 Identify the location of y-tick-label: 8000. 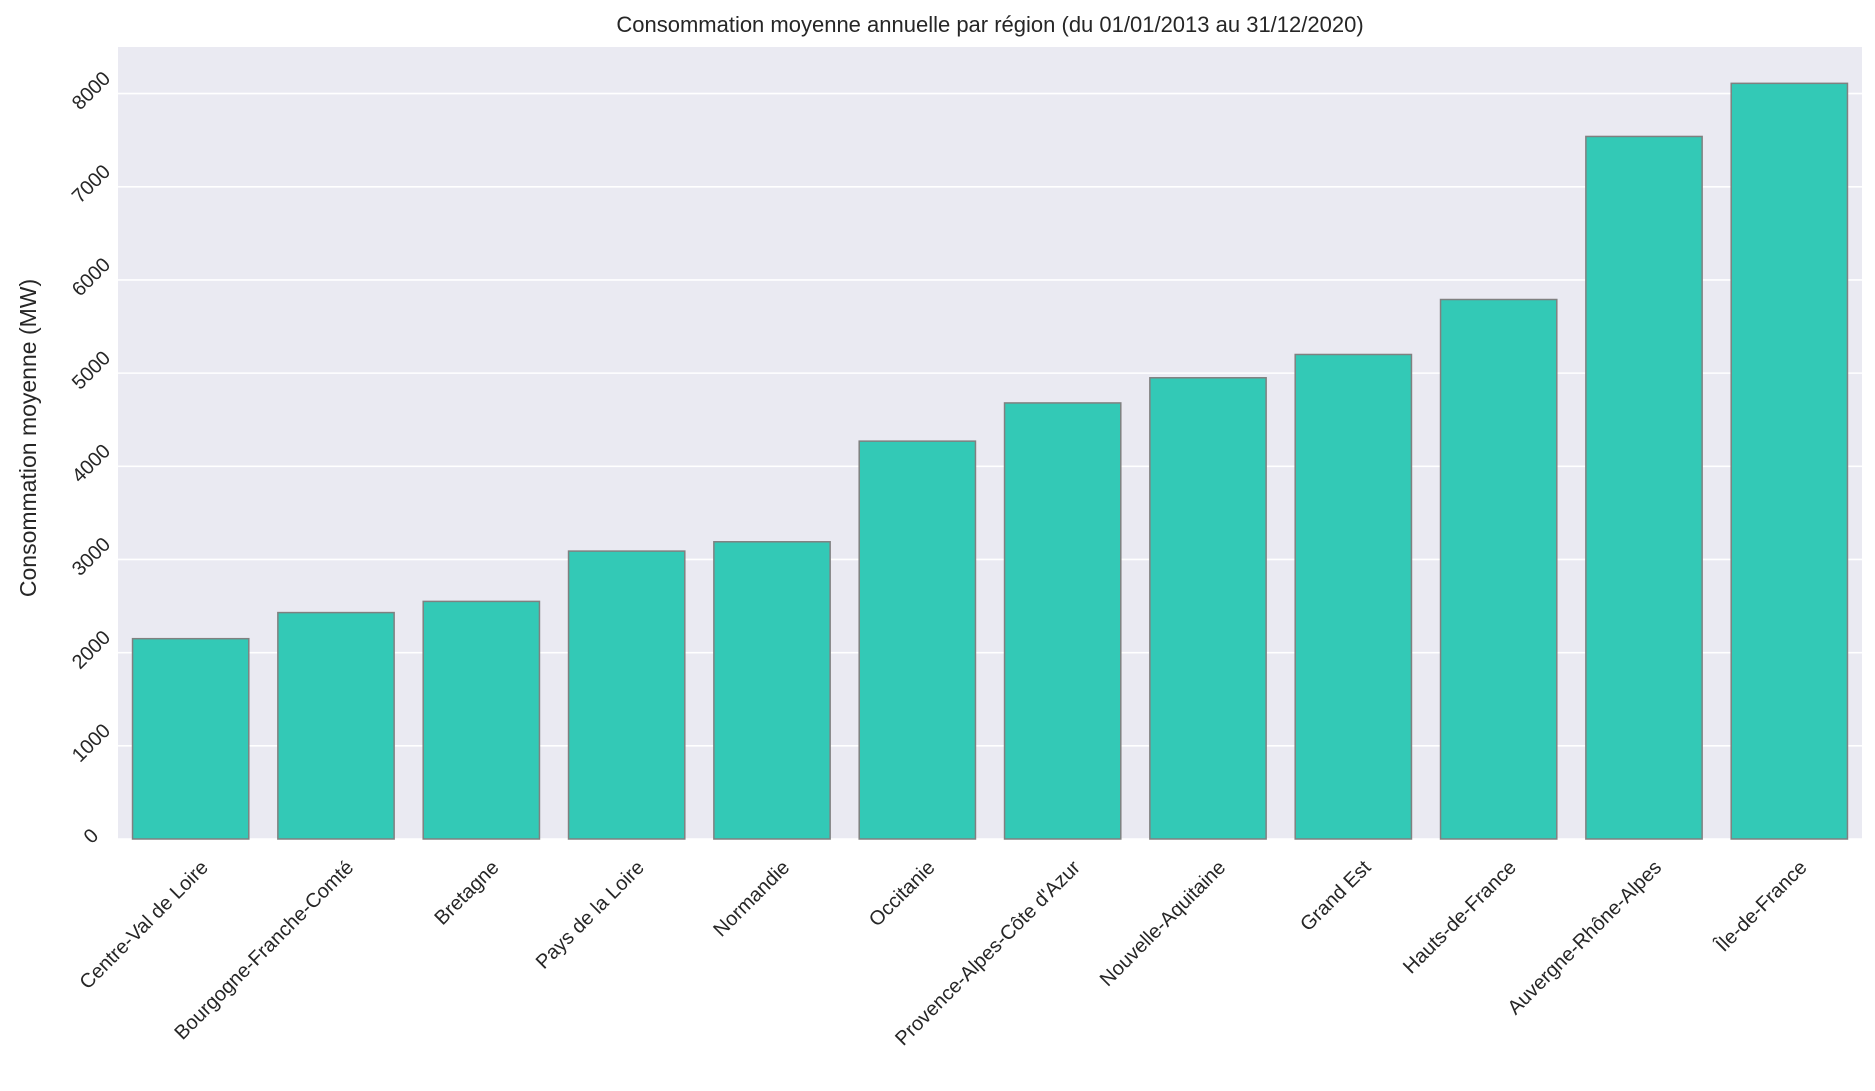
(91, 91).